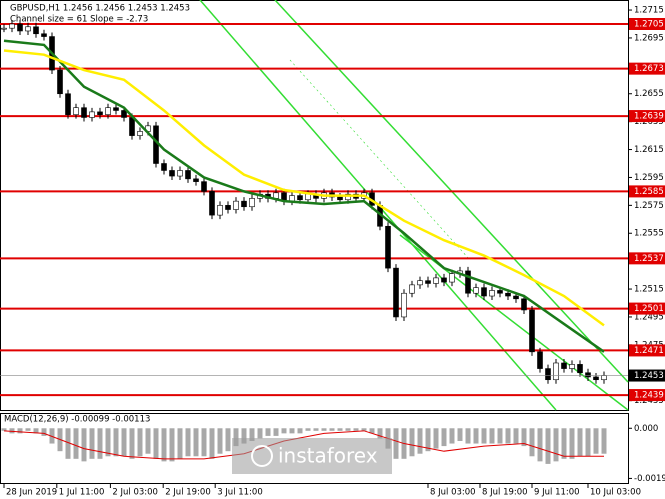  Describe the element at coordinates (649, 38) in the screenshot. I see `y-tick-label: 1.2695` at that location.